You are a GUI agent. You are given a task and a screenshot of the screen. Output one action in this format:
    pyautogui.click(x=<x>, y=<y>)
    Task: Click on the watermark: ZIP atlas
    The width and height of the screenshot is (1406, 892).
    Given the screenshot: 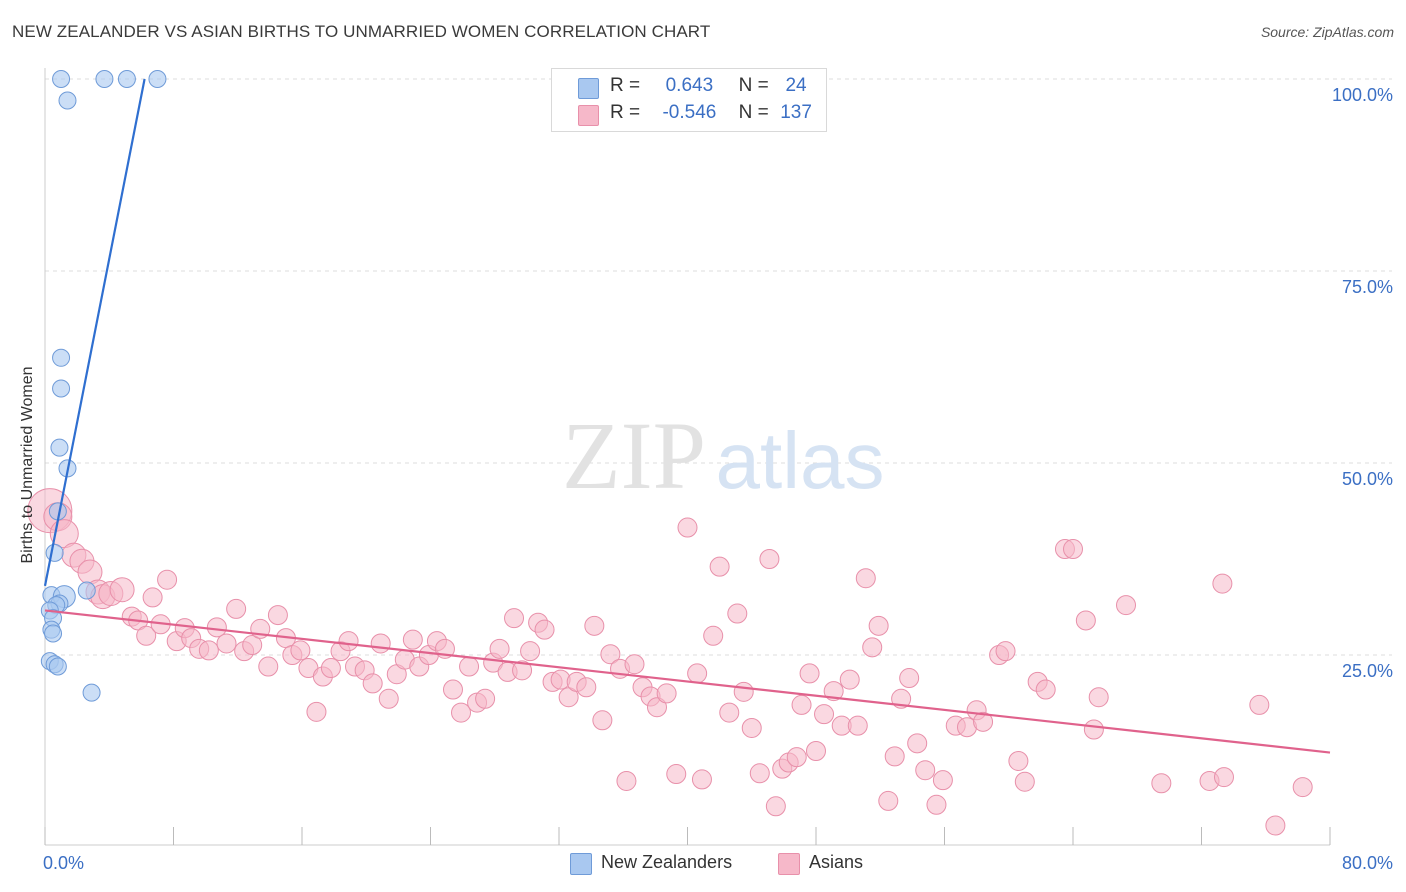 What is the action you would take?
    pyautogui.click(x=723, y=455)
    